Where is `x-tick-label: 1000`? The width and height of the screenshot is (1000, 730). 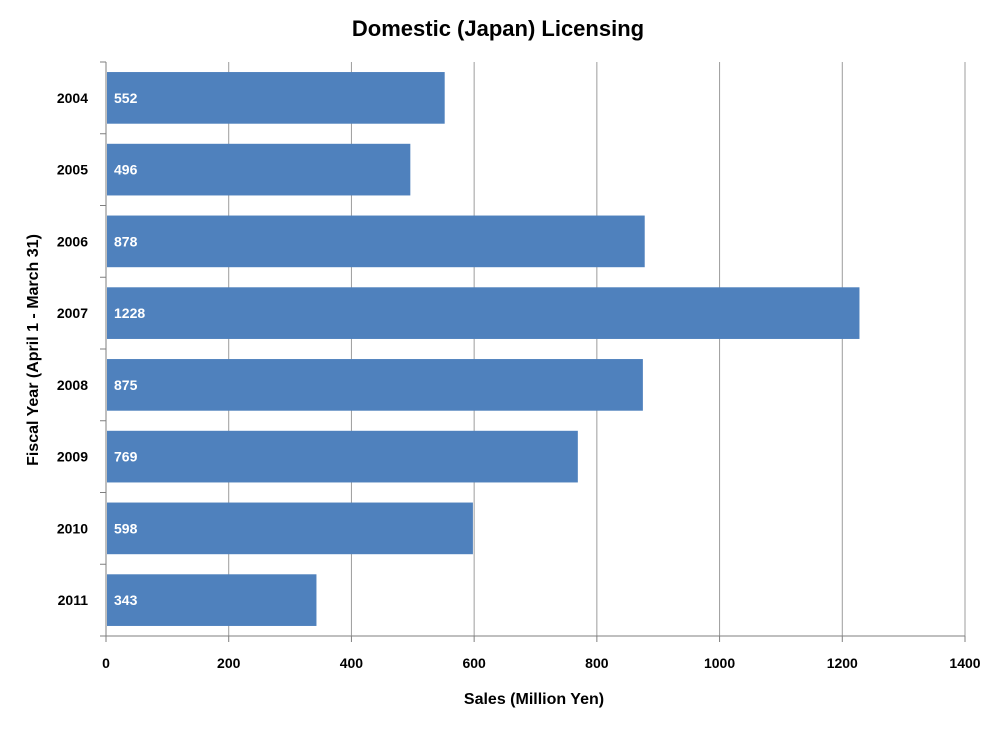
x-tick-label: 1000 is located at coordinates (719, 663).